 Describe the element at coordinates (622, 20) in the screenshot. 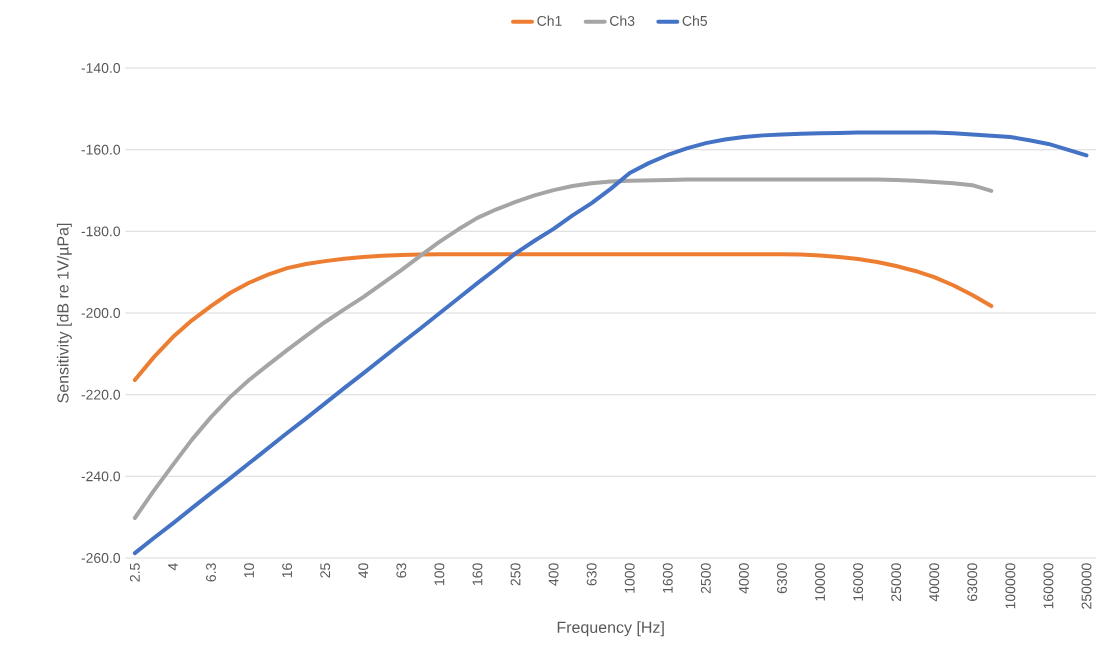

I see `legend-label: Ch3` at that location.